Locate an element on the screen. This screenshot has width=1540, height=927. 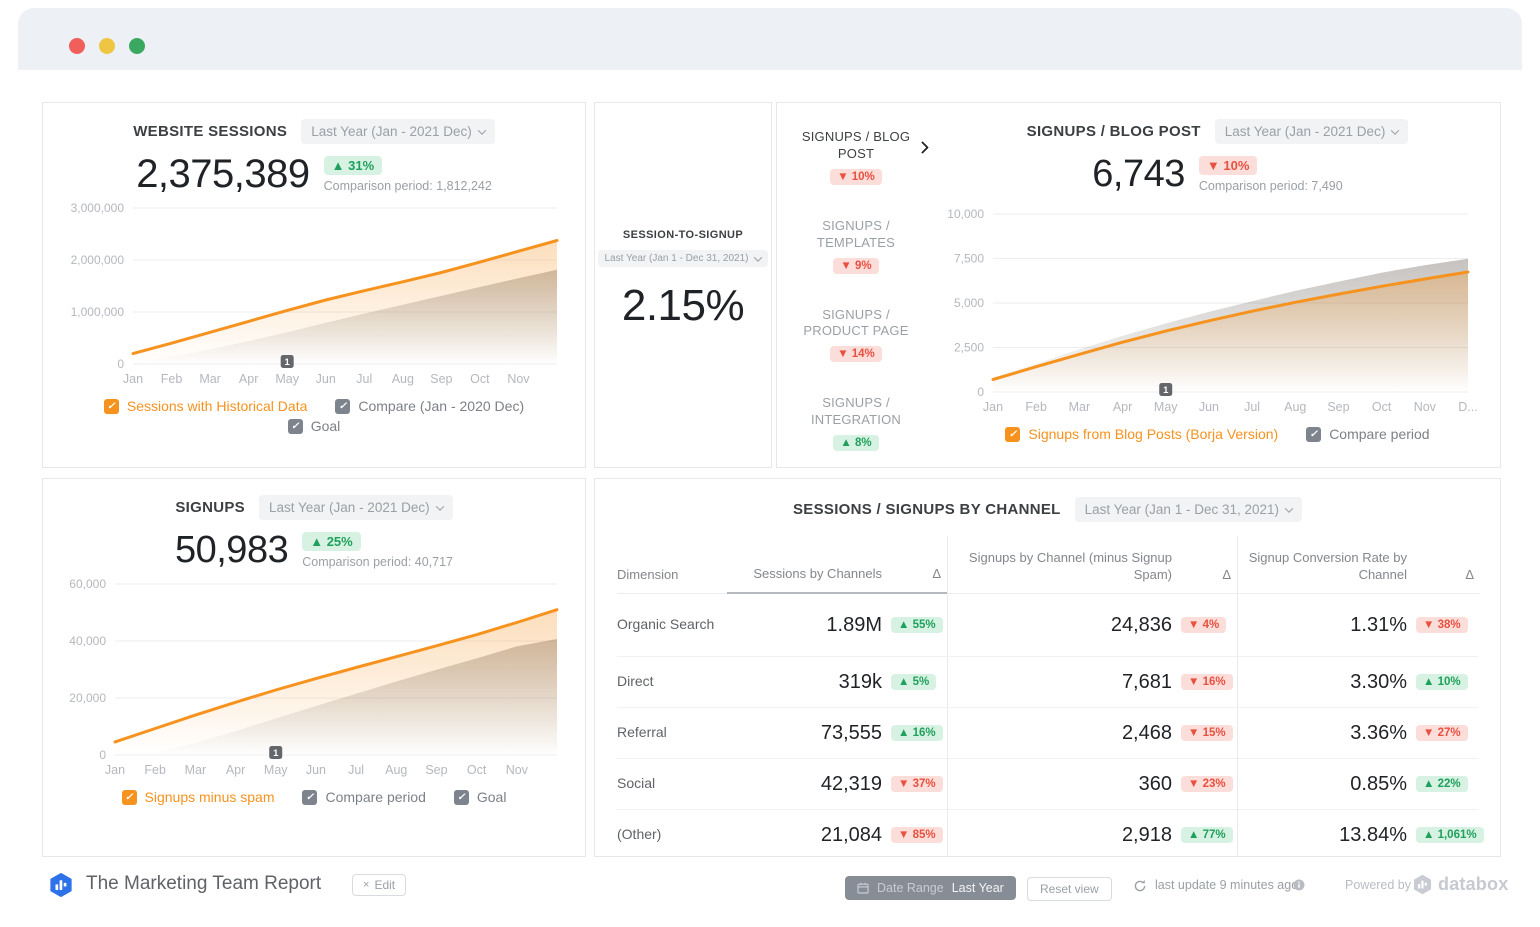
sessions-cell: 42,319 is located at coordinates (851, 783).